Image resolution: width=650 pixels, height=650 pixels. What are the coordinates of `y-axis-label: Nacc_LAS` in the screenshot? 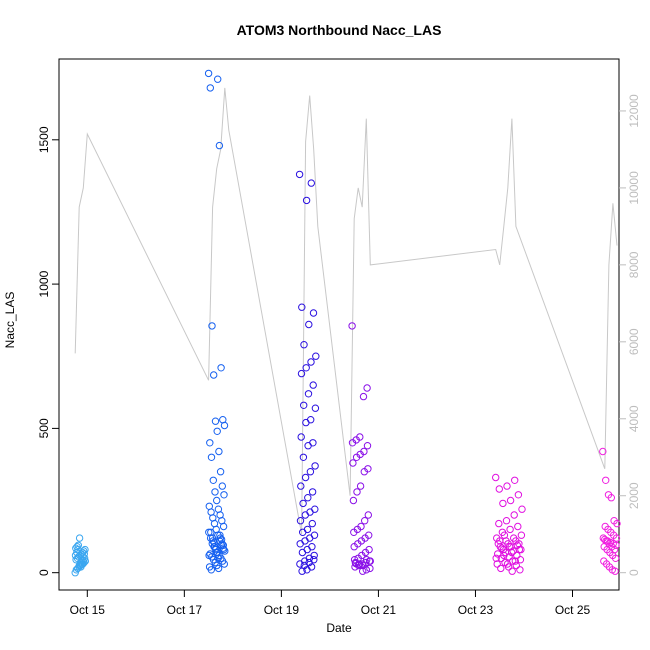 It's located at (10, 320).